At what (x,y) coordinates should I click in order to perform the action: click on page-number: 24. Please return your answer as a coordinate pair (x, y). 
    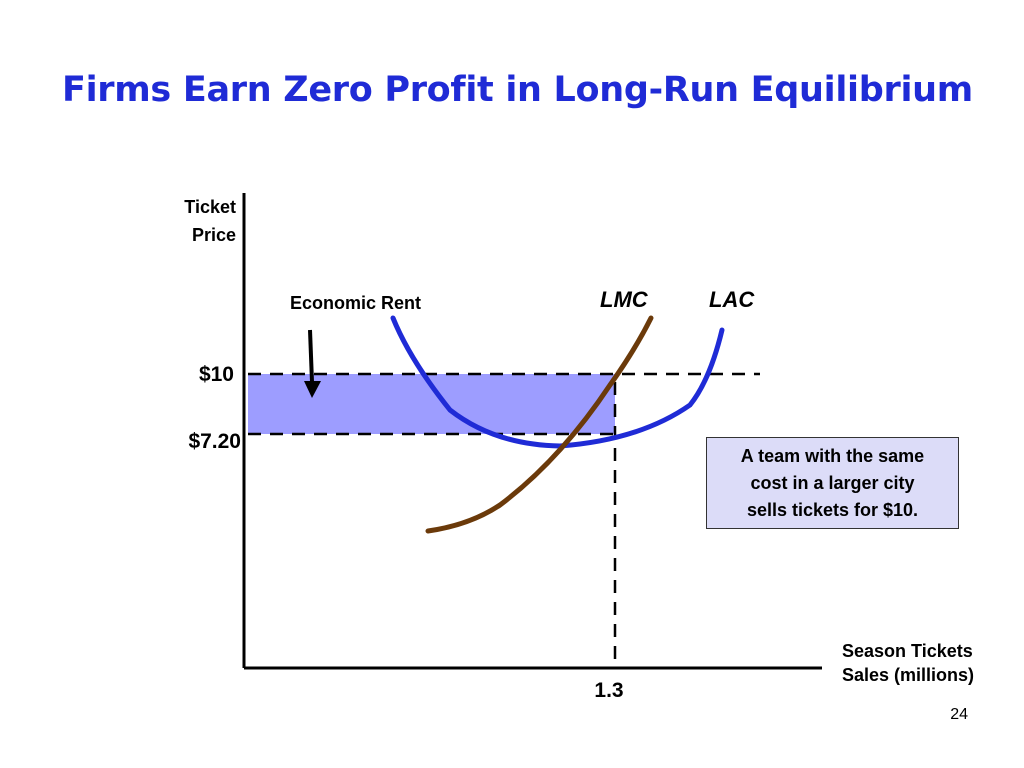
    Looking at the image, I should click on (959, 714).